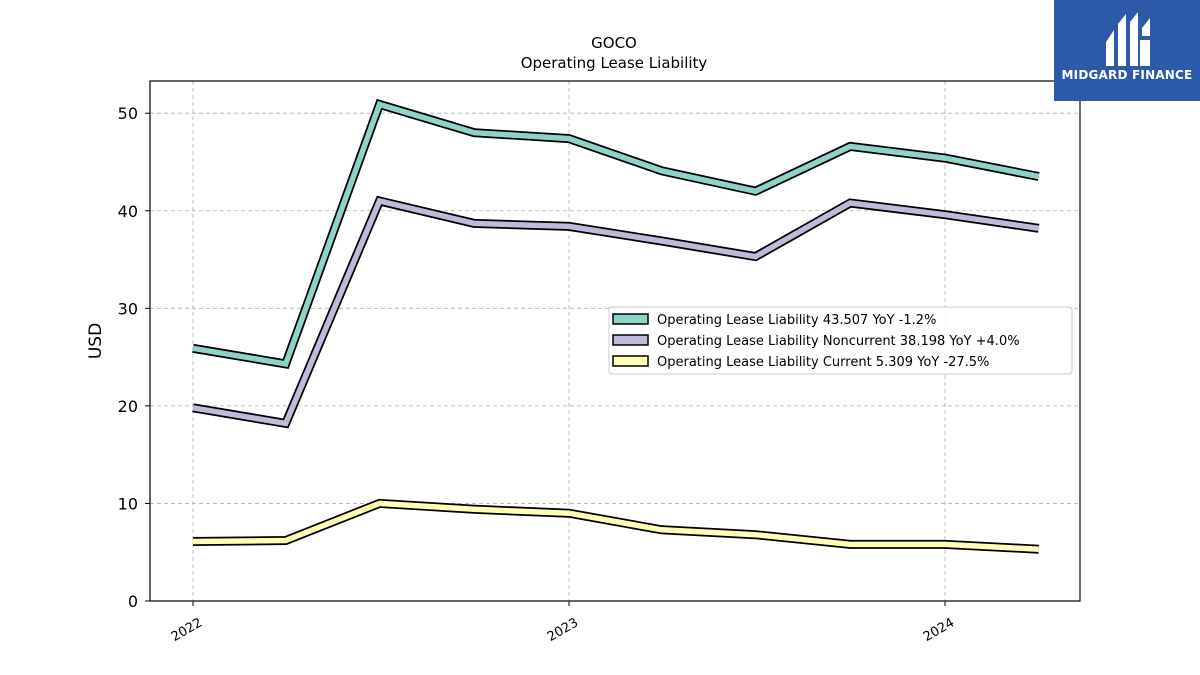  I want to click on y-tick-label: 10, so click(128, 503).